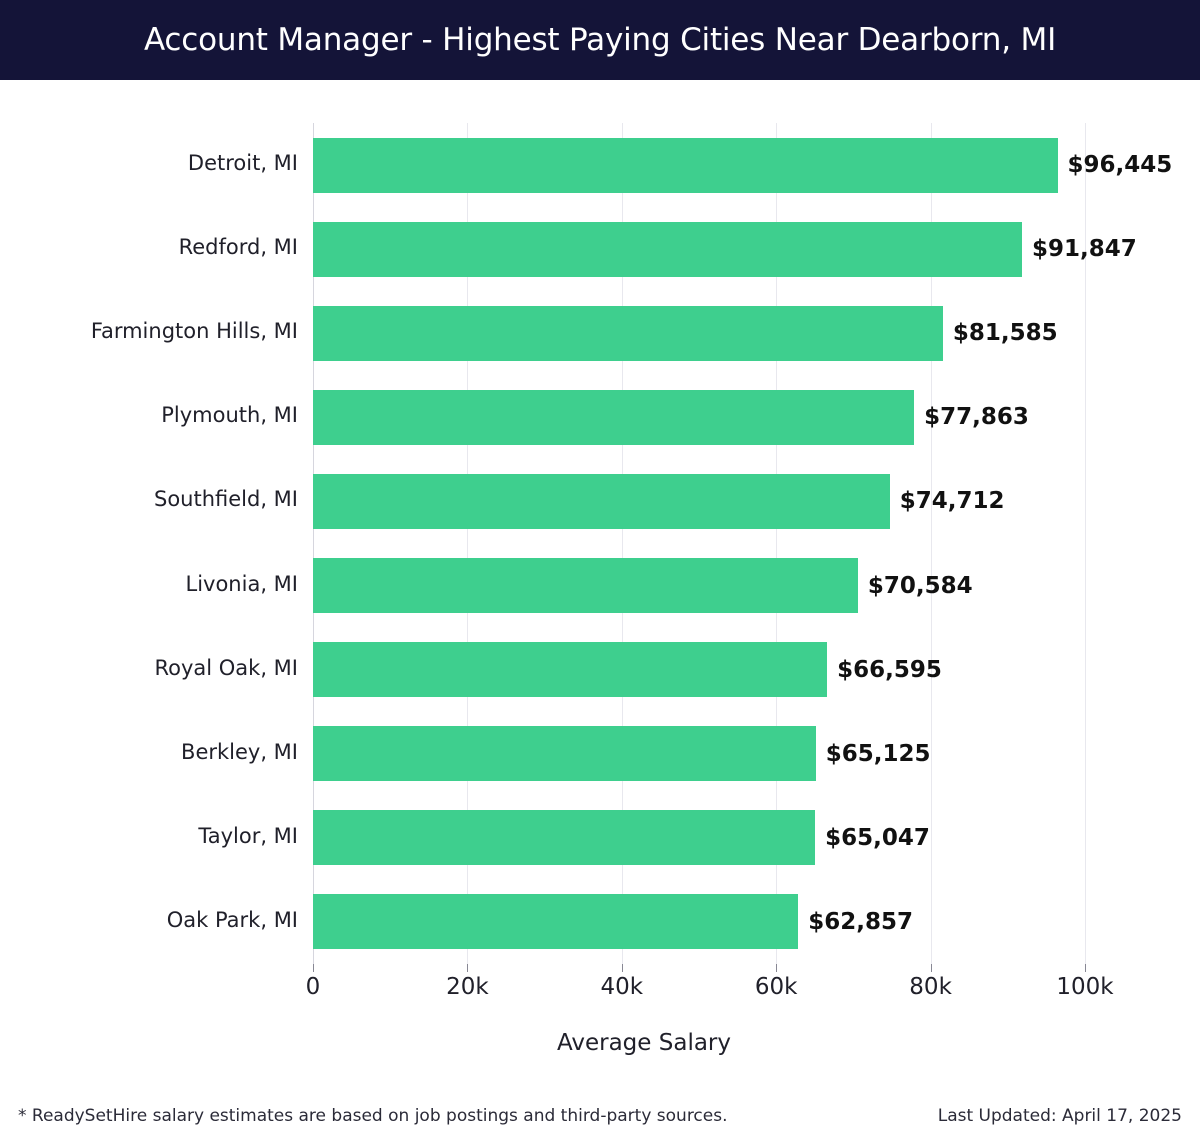 The width and height of the screenshot is (1200, 1140). I want to click on bar-row: $81,585, so click(699, 333).